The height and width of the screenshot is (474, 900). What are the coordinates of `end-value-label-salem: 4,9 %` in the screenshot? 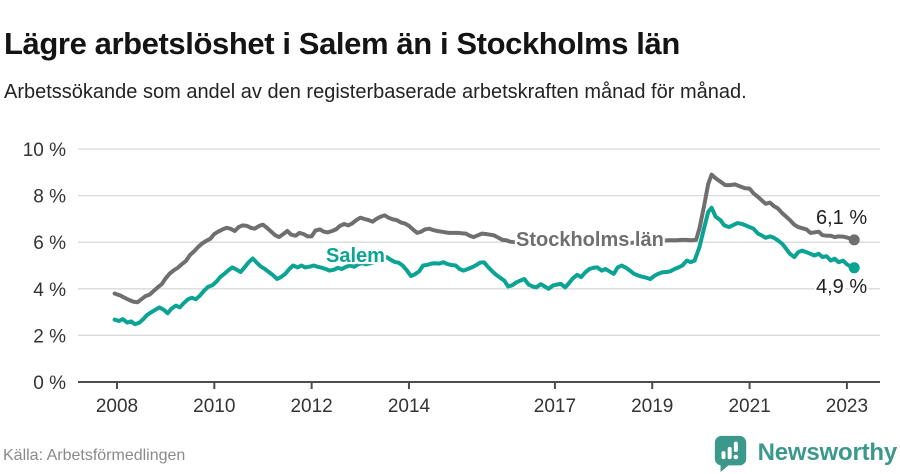 It's located at (842, 287).